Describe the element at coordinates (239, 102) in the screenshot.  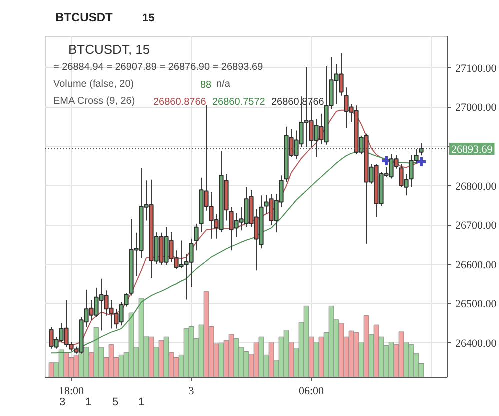
I see `annotation: 26860.7572` at that location.